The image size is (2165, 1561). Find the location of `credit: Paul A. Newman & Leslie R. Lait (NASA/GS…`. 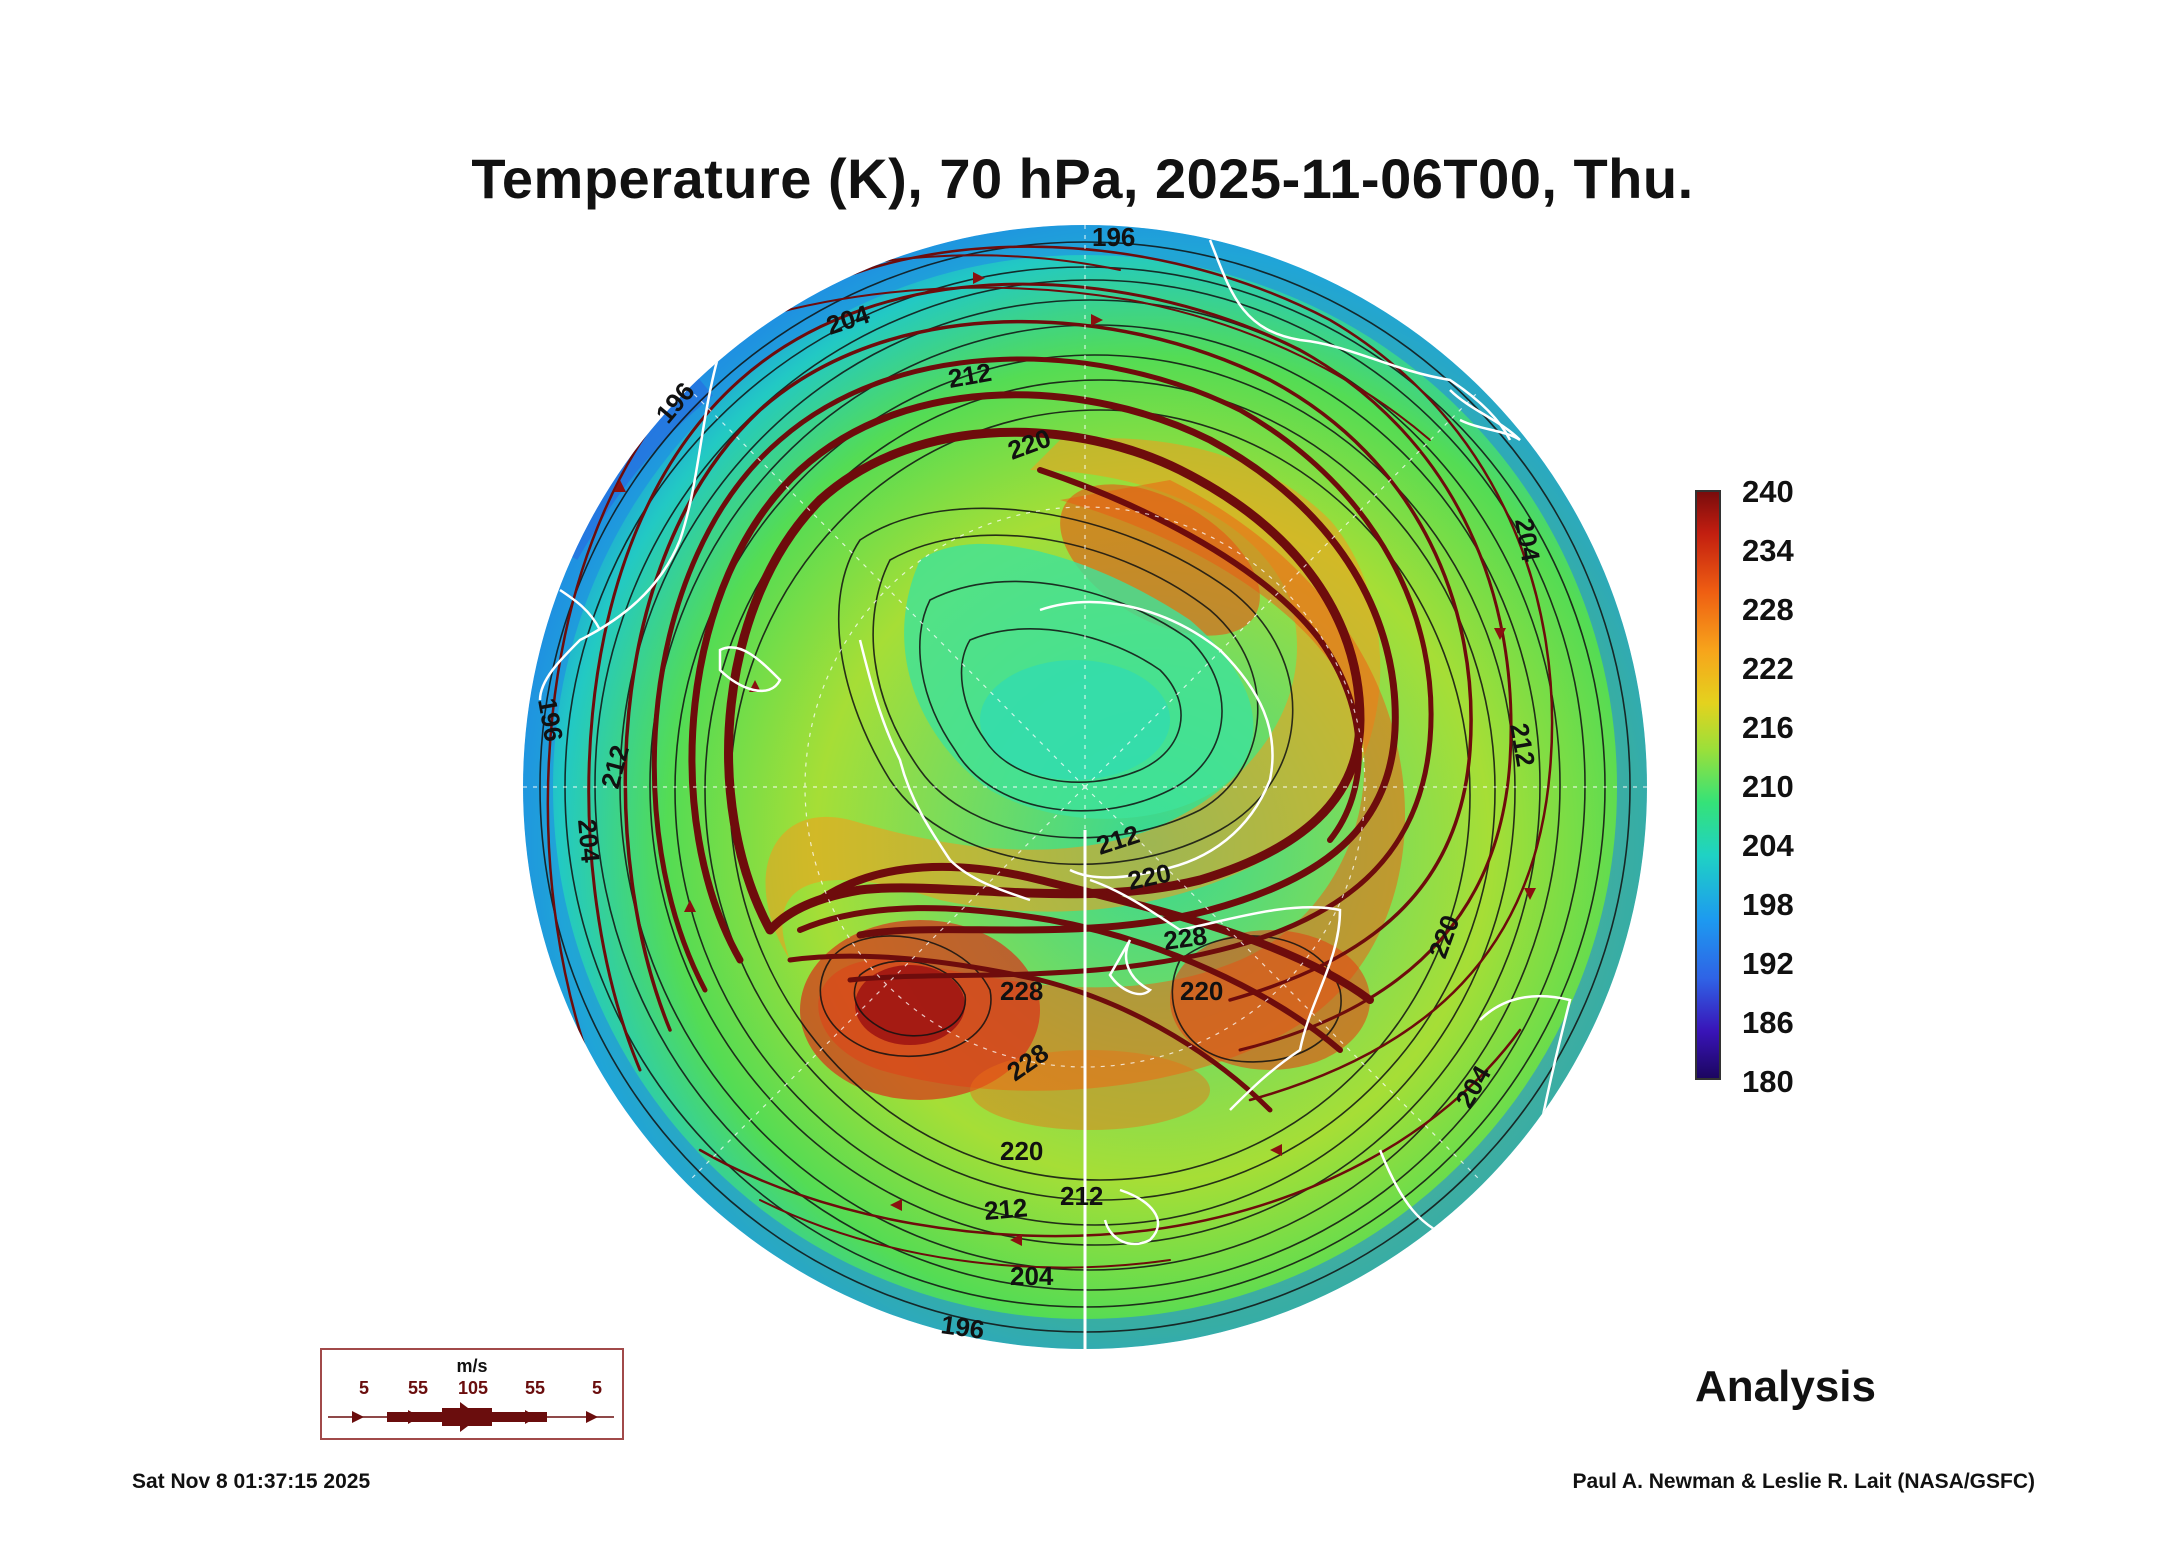

credit: Paul A. Newman & Leslie R. Lait (NASA/GS… is located at coordinates (1803, 1481).